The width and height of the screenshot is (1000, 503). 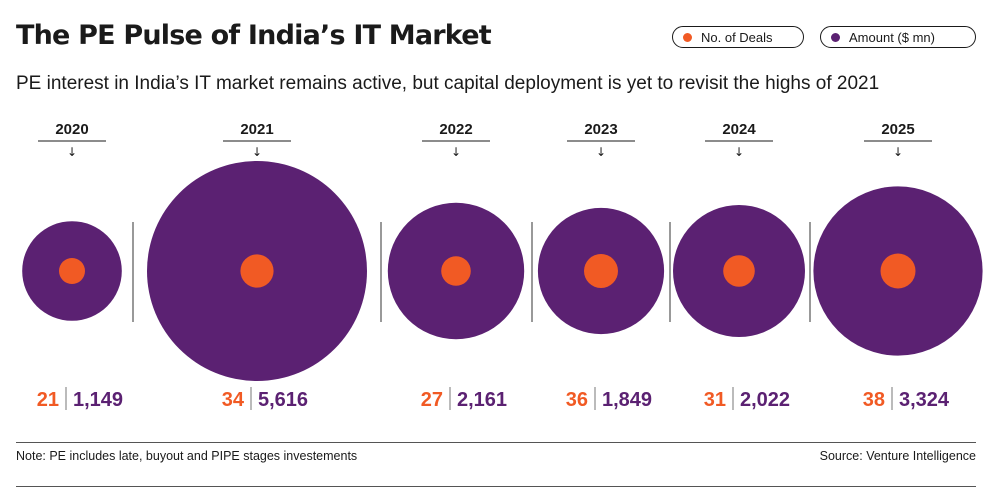 I want to click on legend-label-amount: Amount ($ mn), so click(x=892, y=37).